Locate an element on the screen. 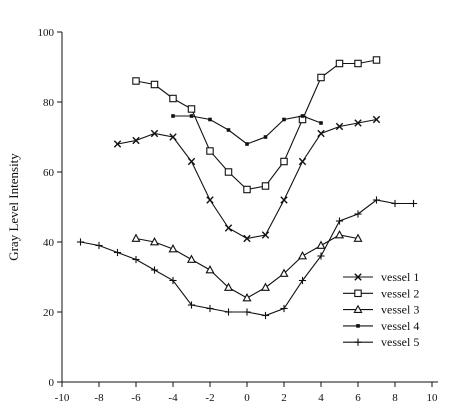 The width and height of the screenshot is (474, 417). legend-item: vessel 4 is located at coordinates (381, 326).